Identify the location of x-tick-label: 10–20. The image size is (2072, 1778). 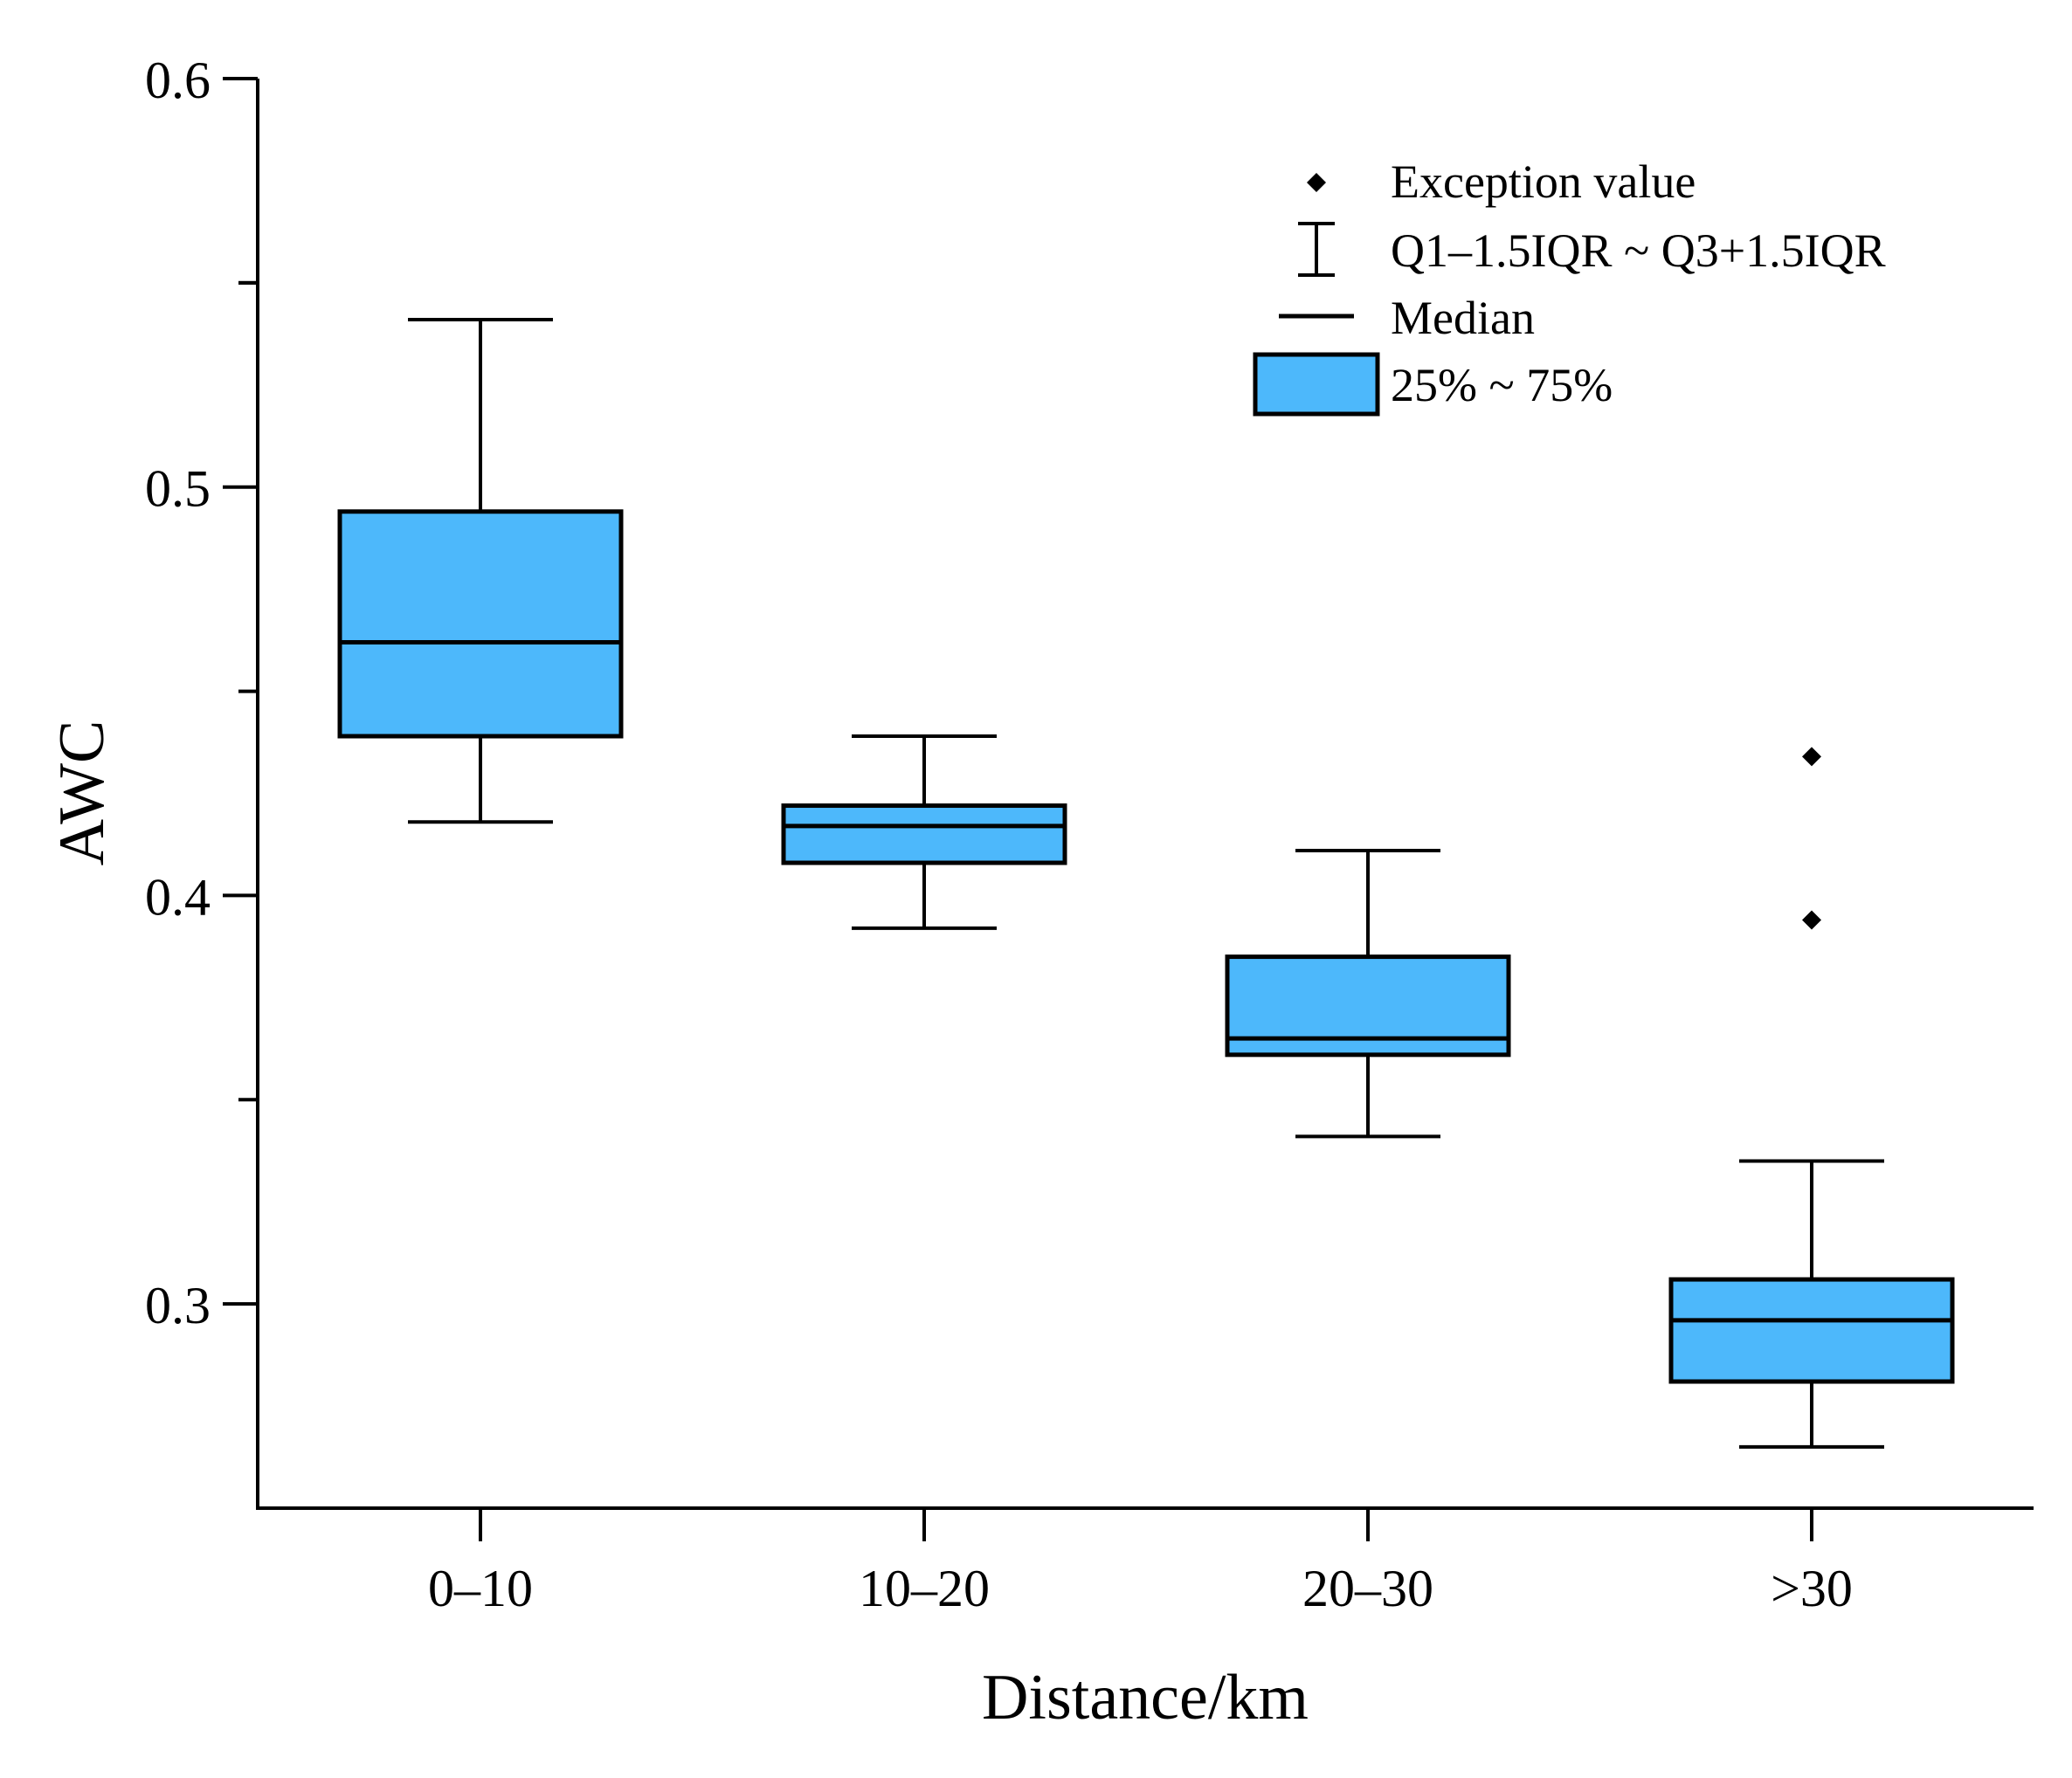
(924, 1589).